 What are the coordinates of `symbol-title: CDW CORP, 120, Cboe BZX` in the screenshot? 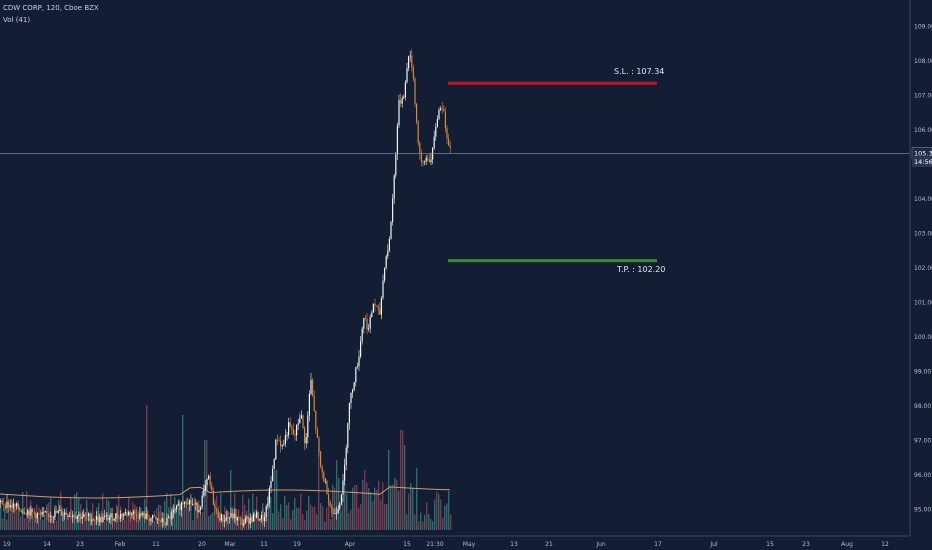 It's located at (51, 8).